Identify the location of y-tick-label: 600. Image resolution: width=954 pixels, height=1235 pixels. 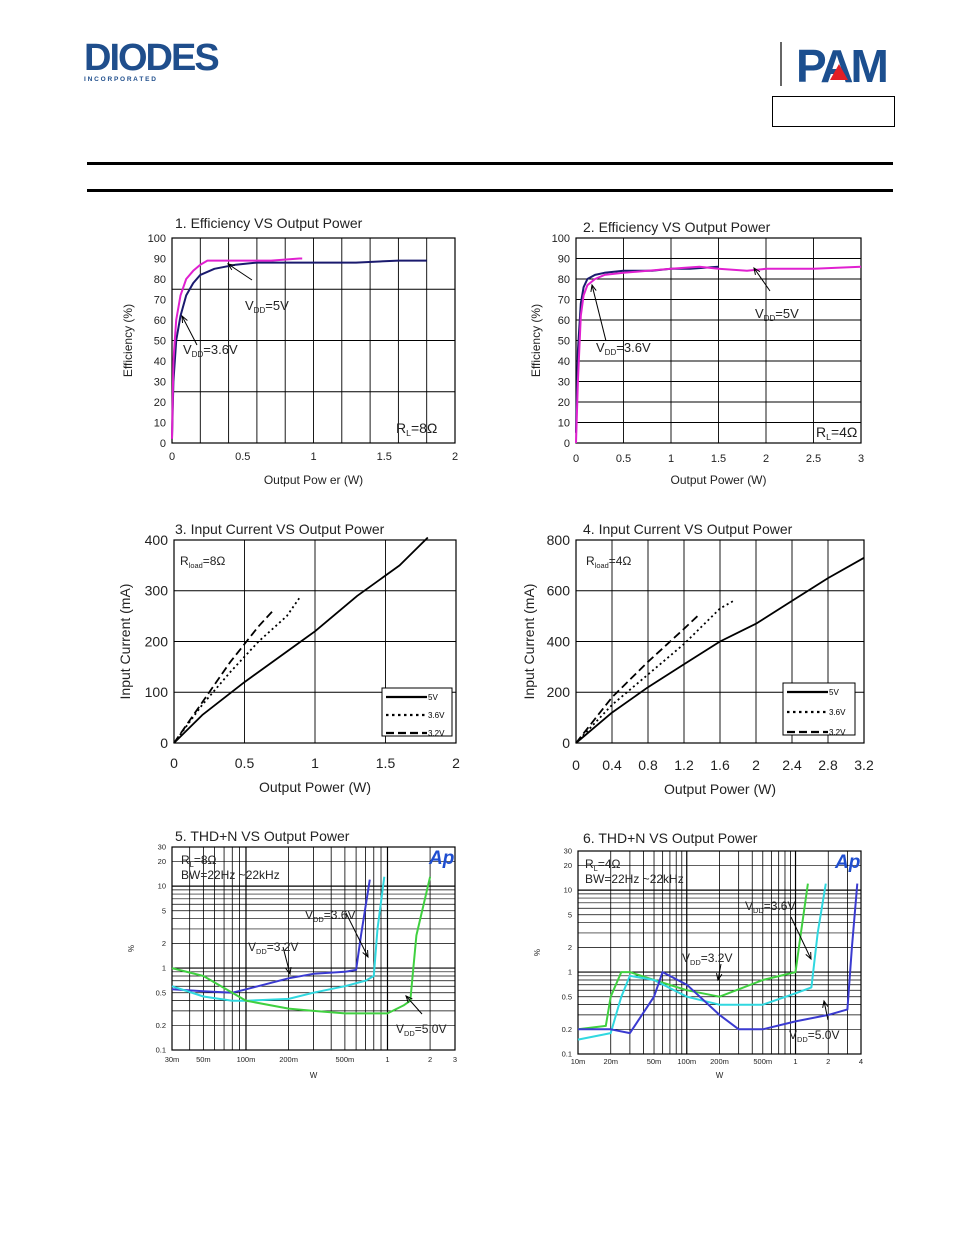
(559, 591).